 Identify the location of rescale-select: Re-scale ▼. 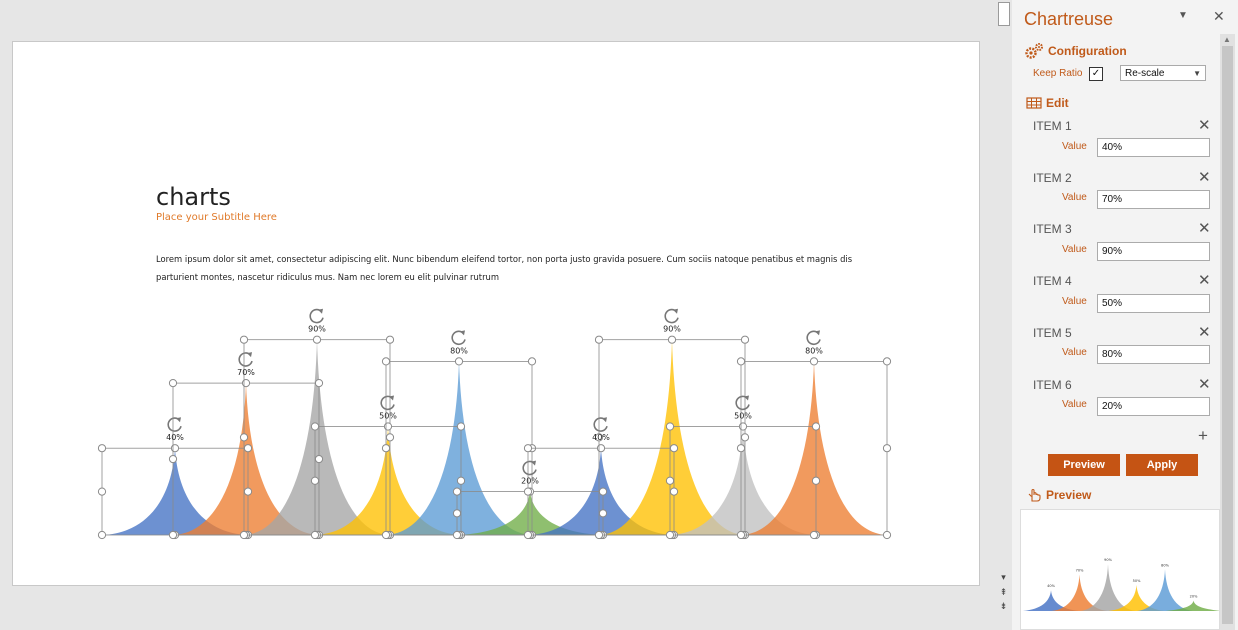
(1163, 73).